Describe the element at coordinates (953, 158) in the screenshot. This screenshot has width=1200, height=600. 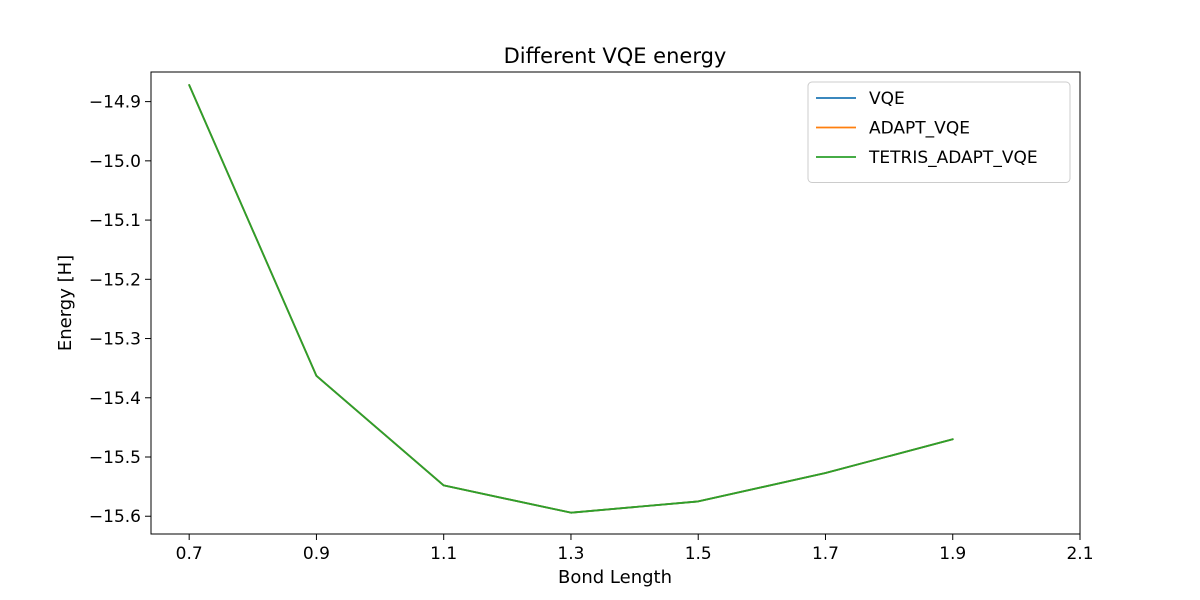
I see `legend-label: TETRIS_ADAPT_VQE` at that location.